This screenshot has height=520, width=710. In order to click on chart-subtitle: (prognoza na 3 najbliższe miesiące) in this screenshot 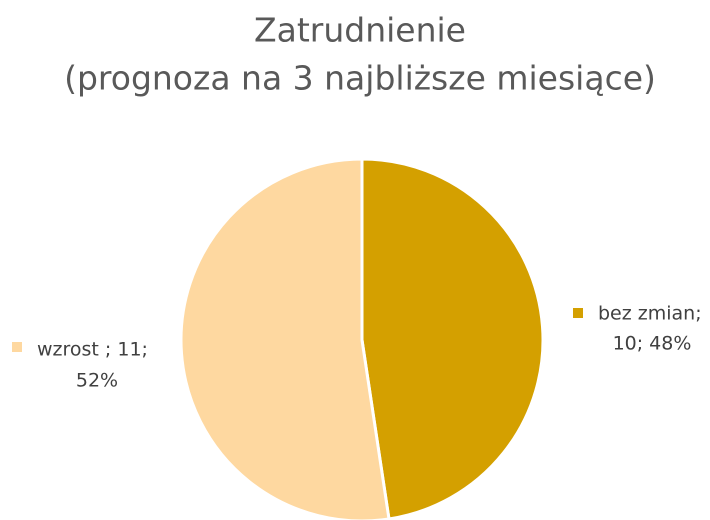, I will do `click(360, 78)`.